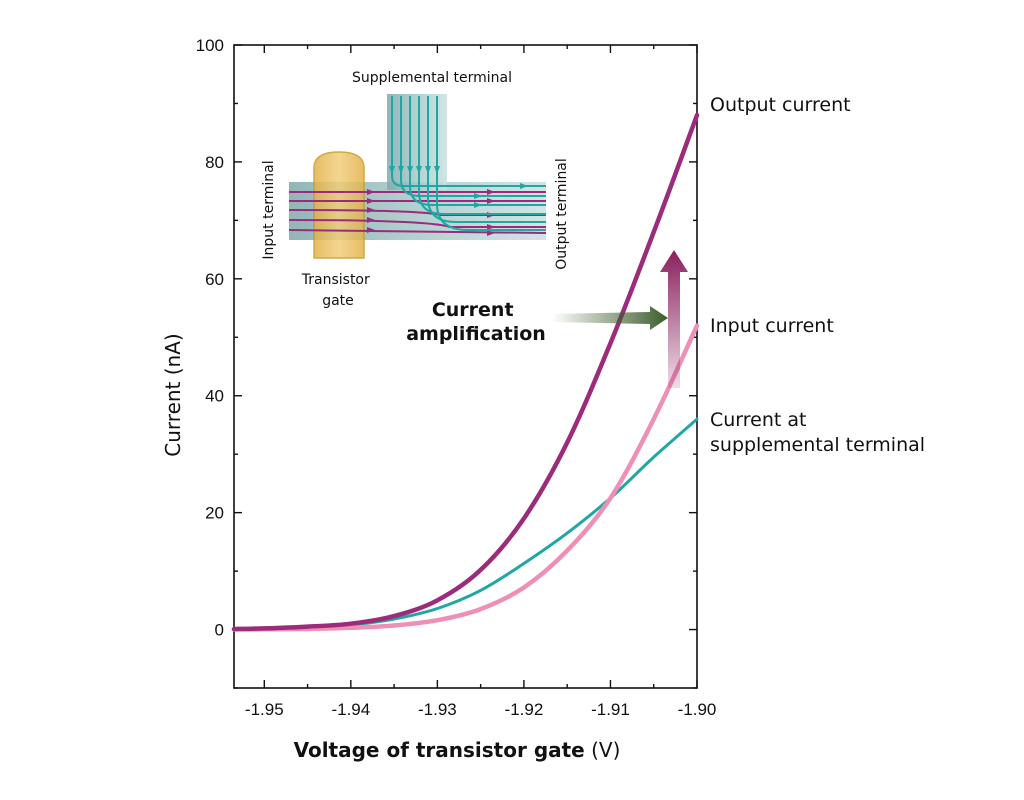 This screenshot has width=1024, height=800. What do you see at coordinates (173, 394) in the screenshot?
I see `y-axis-title: Current (nA)` at bounding box center [173, 394].